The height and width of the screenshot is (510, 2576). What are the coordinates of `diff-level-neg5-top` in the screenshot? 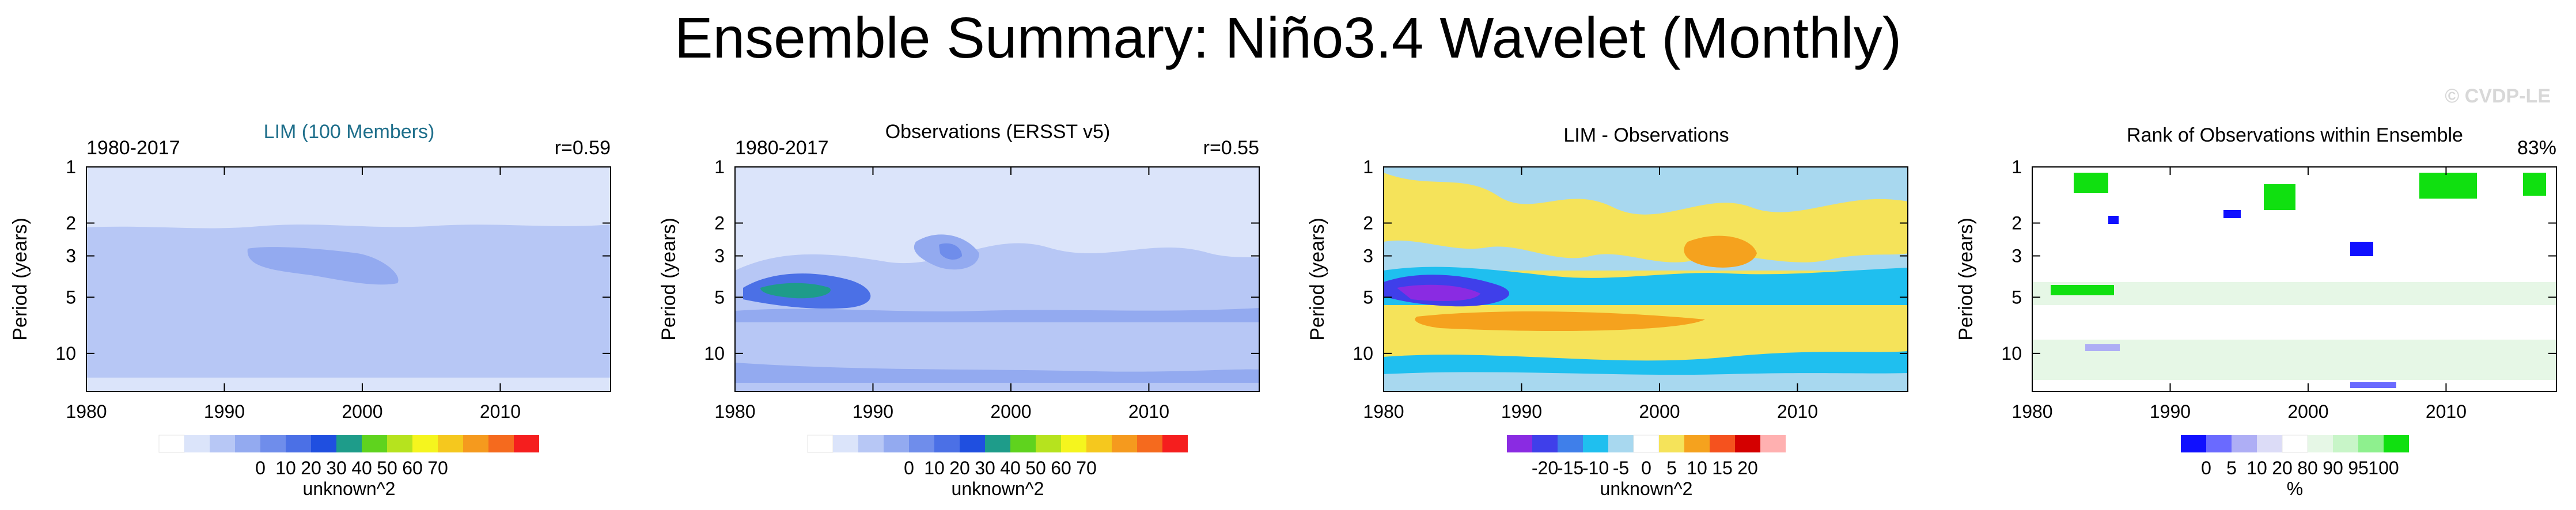 It's located at (1646, 191).